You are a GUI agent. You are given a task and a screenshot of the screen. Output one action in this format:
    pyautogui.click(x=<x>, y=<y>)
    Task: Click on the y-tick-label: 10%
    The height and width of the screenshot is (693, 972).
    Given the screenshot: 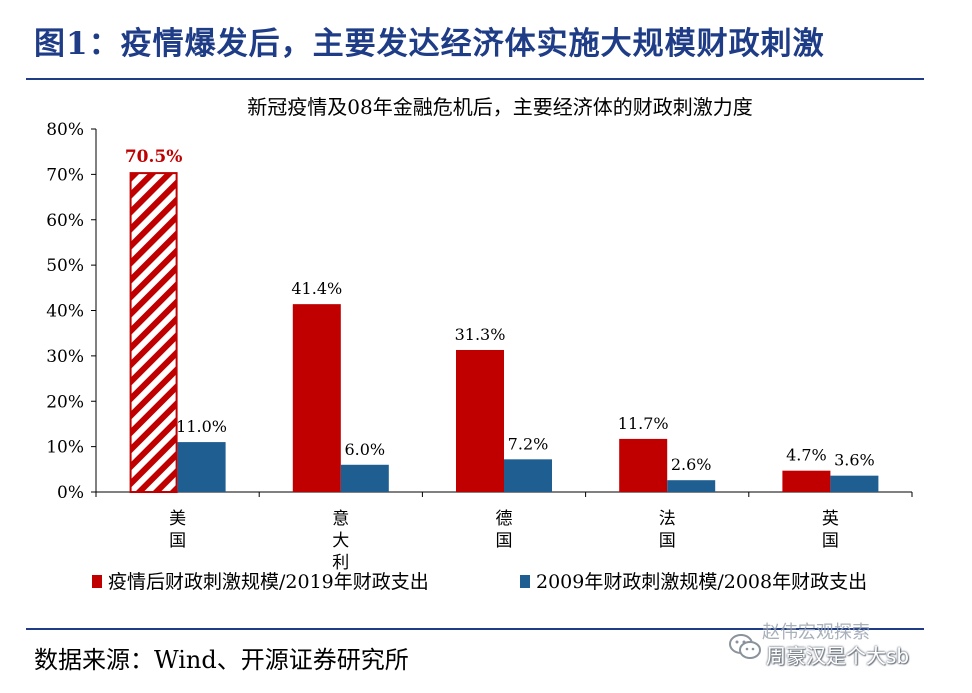 What is the action you would take?
    pyautogui.click(x=65, y=448)
    